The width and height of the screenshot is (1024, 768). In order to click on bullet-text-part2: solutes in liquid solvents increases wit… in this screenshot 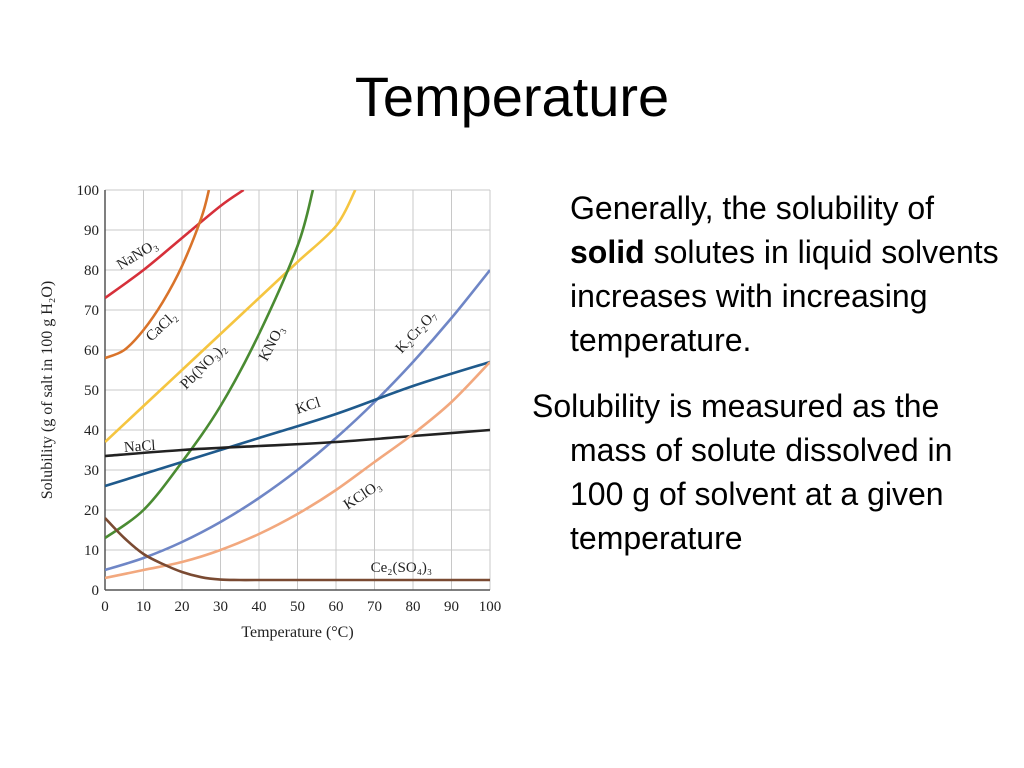, I will do `click(784, 296)`.